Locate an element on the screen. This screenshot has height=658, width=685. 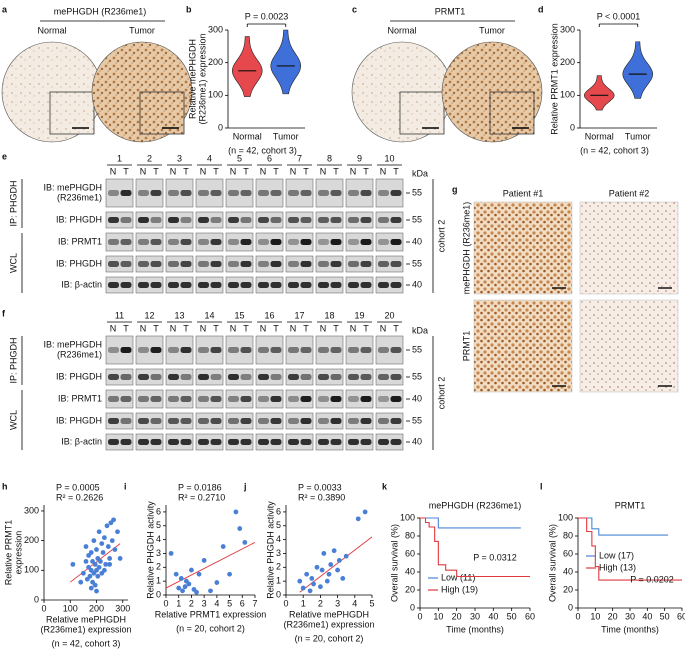
x-tick-label: 100 is located at coordinates (70, 608).